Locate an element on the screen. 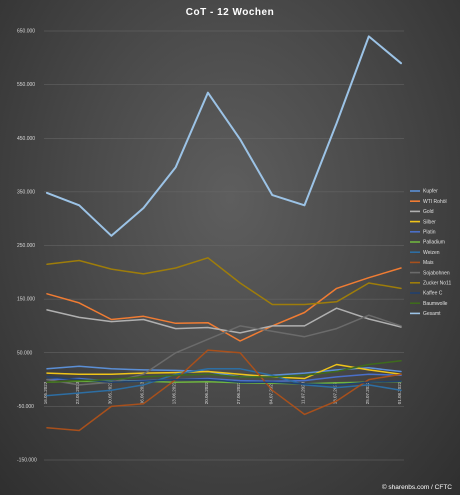  y-tick-label: 550.000 is located at coordinates (26, 85).